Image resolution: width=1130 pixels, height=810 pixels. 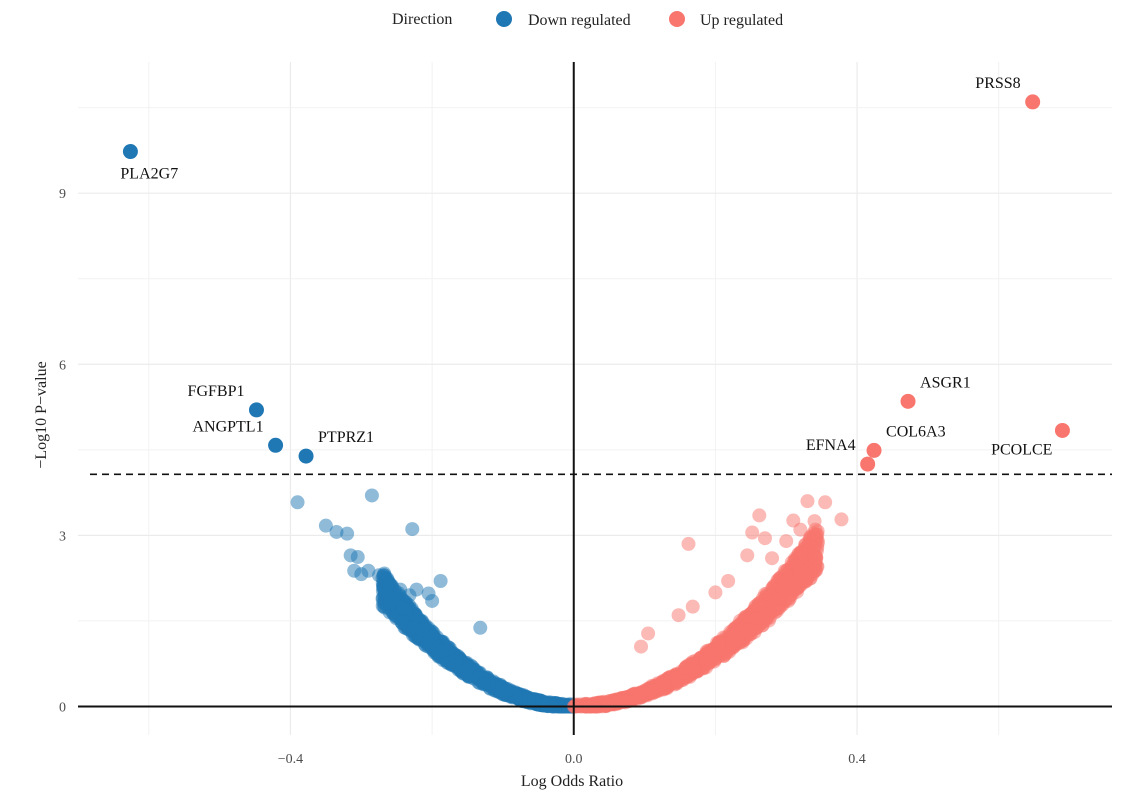 I want to click on gene-label-angptl1: ANGPTL1, so click(x=227, y=426).